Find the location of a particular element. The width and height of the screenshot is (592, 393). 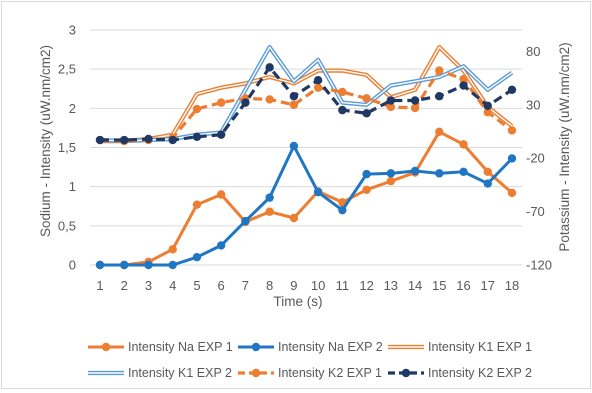

x-tick-label: 16 is located at coordinates (463, 285).